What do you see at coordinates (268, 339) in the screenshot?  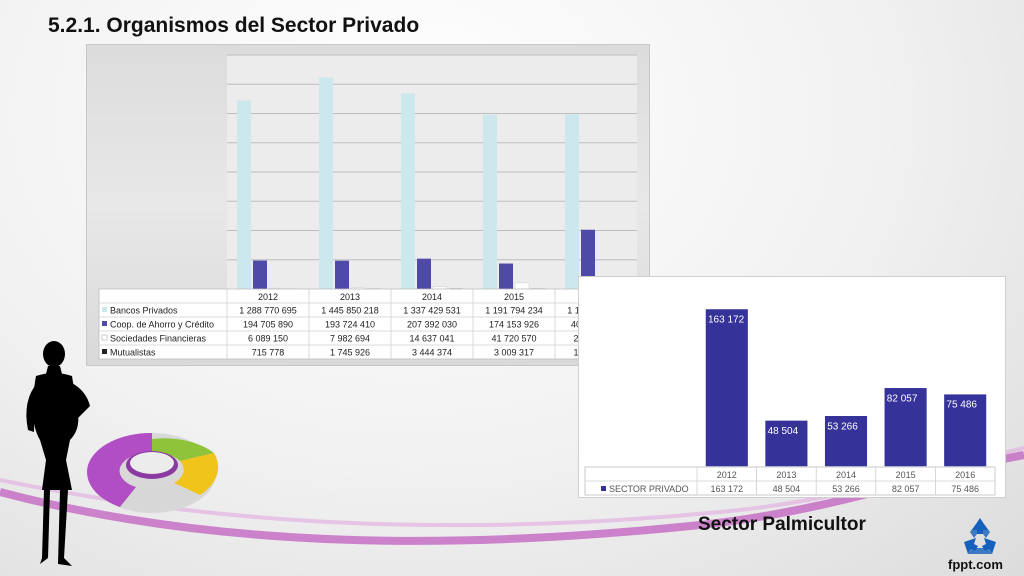 I see `table-cell-value: 6 089 150` at bounding box center [268, 339].